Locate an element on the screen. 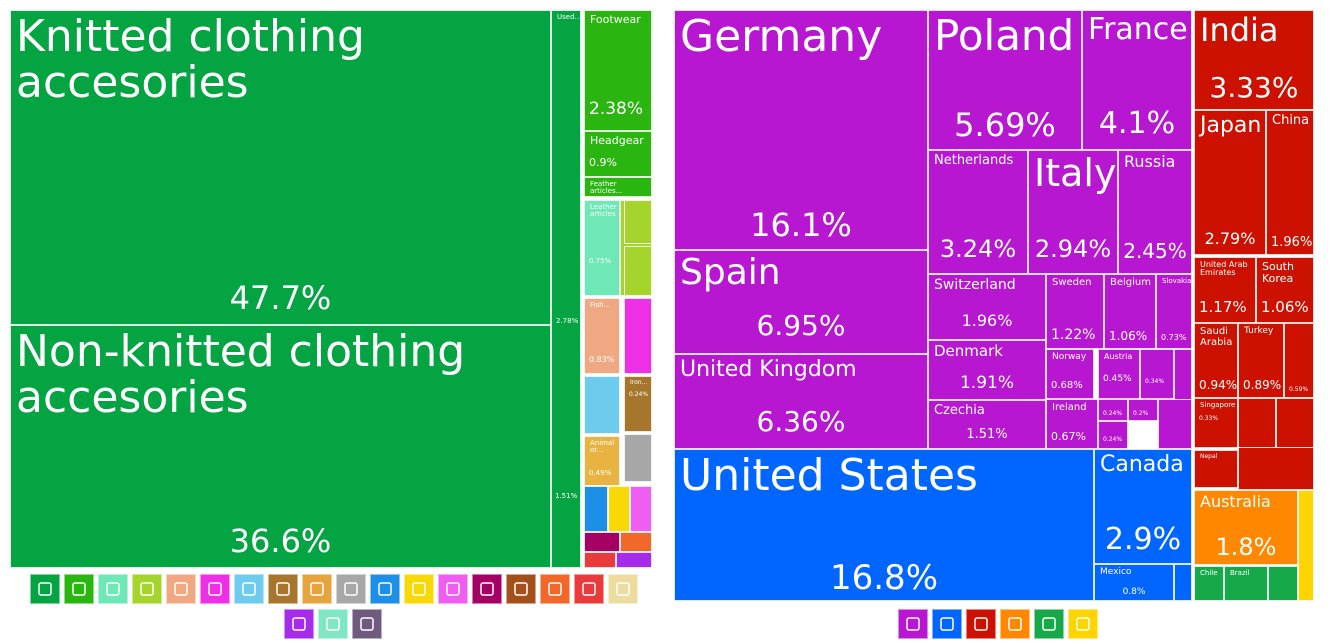  treemap-tile-russia: Russia 2.45% is located at coordinates (1155, 212).